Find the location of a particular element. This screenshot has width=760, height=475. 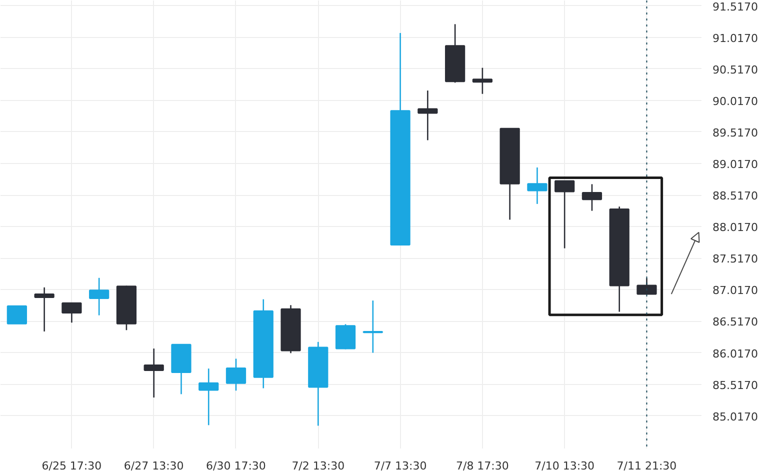

x-tick-label: 6/25 17:30 is located at coordinates (72, 466).